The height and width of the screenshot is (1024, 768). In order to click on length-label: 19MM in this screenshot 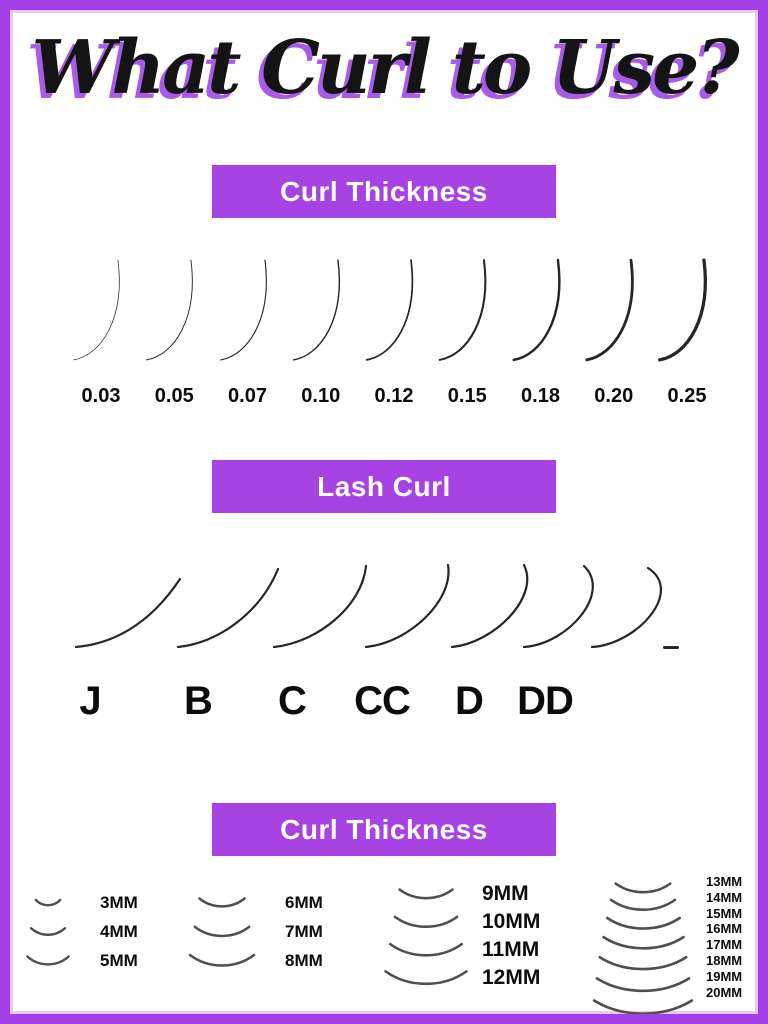, I will do `click(724, 976)`.